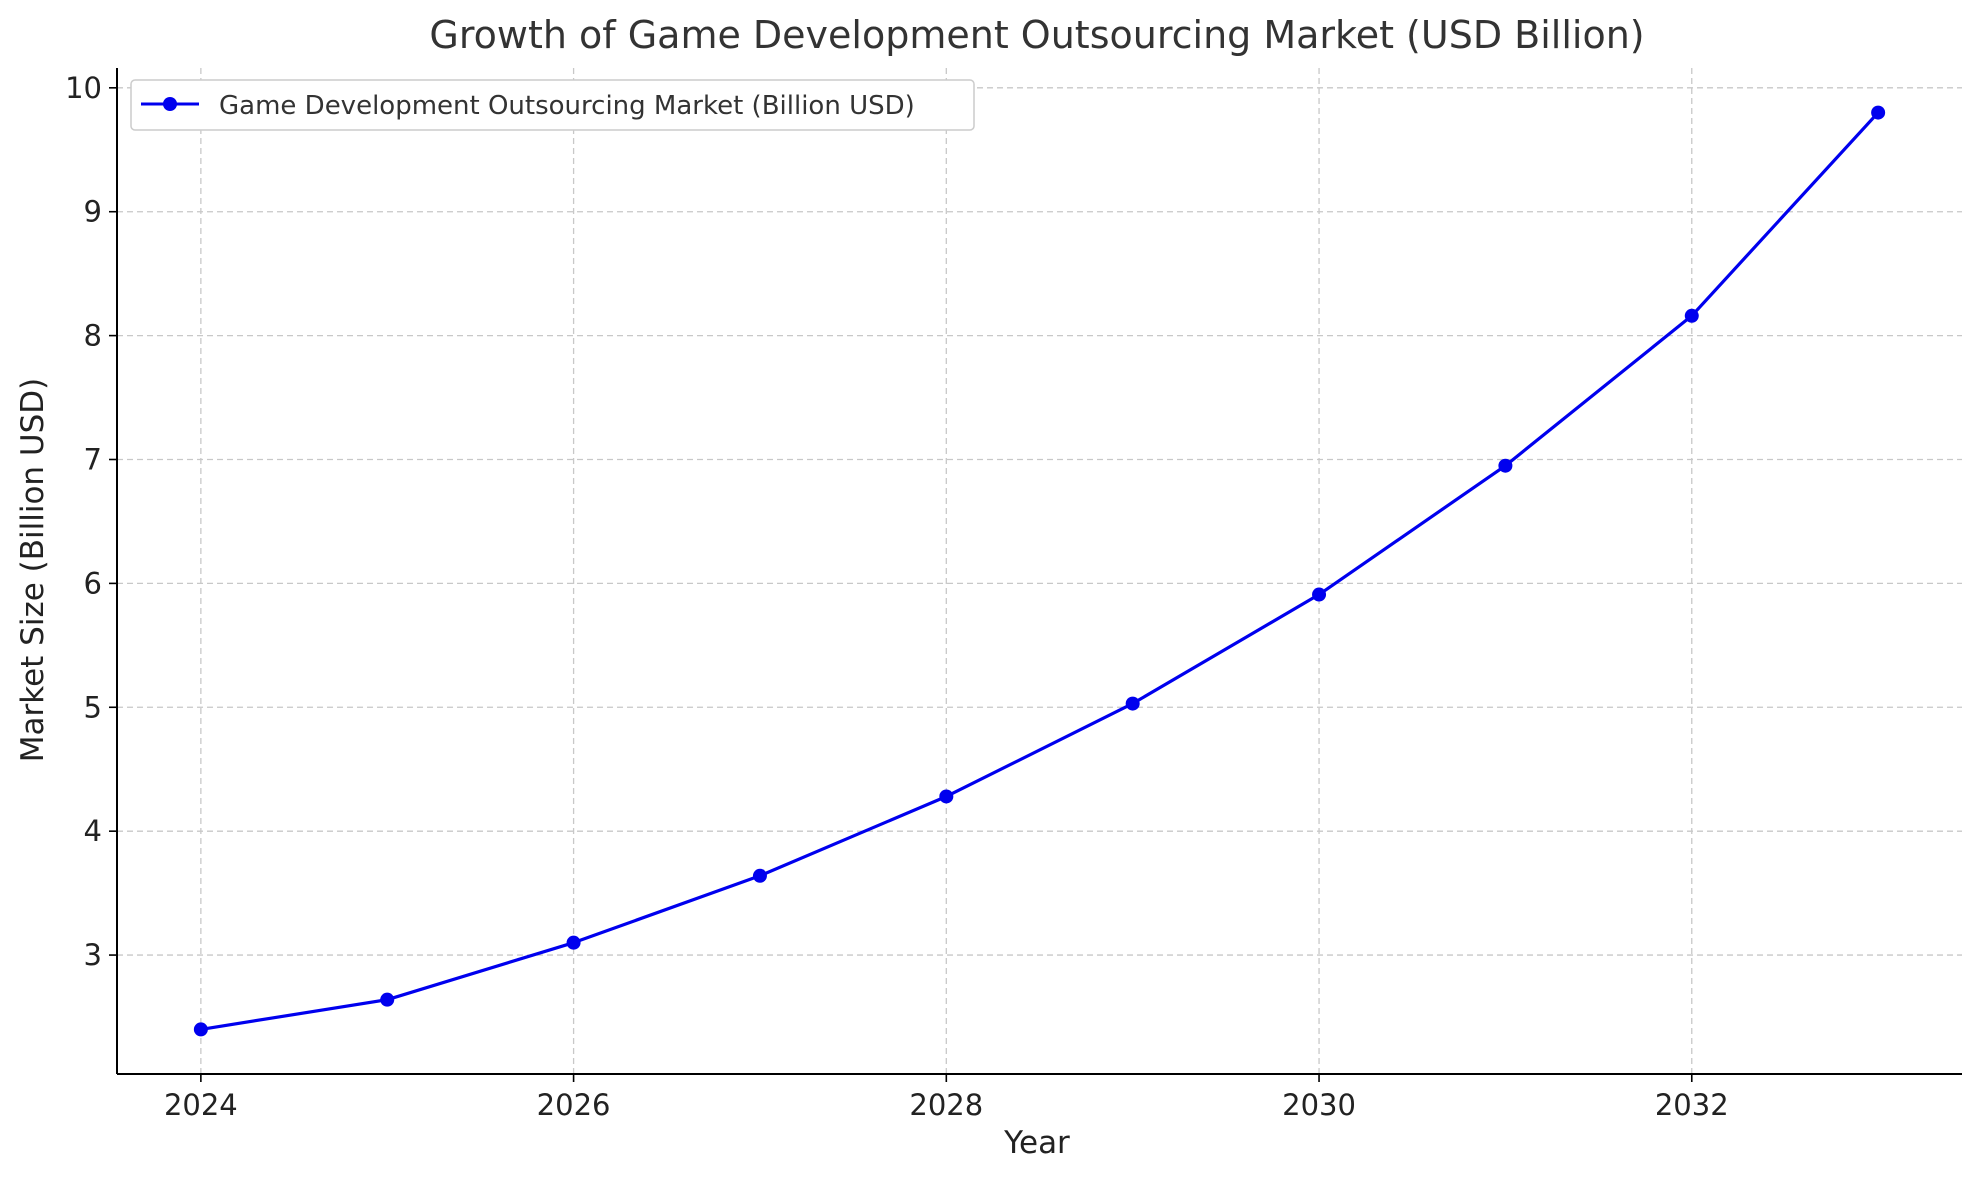 The height and width of the screenshot is (1180, 1979). Describe the element at coordinates (1036, 1143) in the screenshot. I see `x-axis-label: Year` at that location.